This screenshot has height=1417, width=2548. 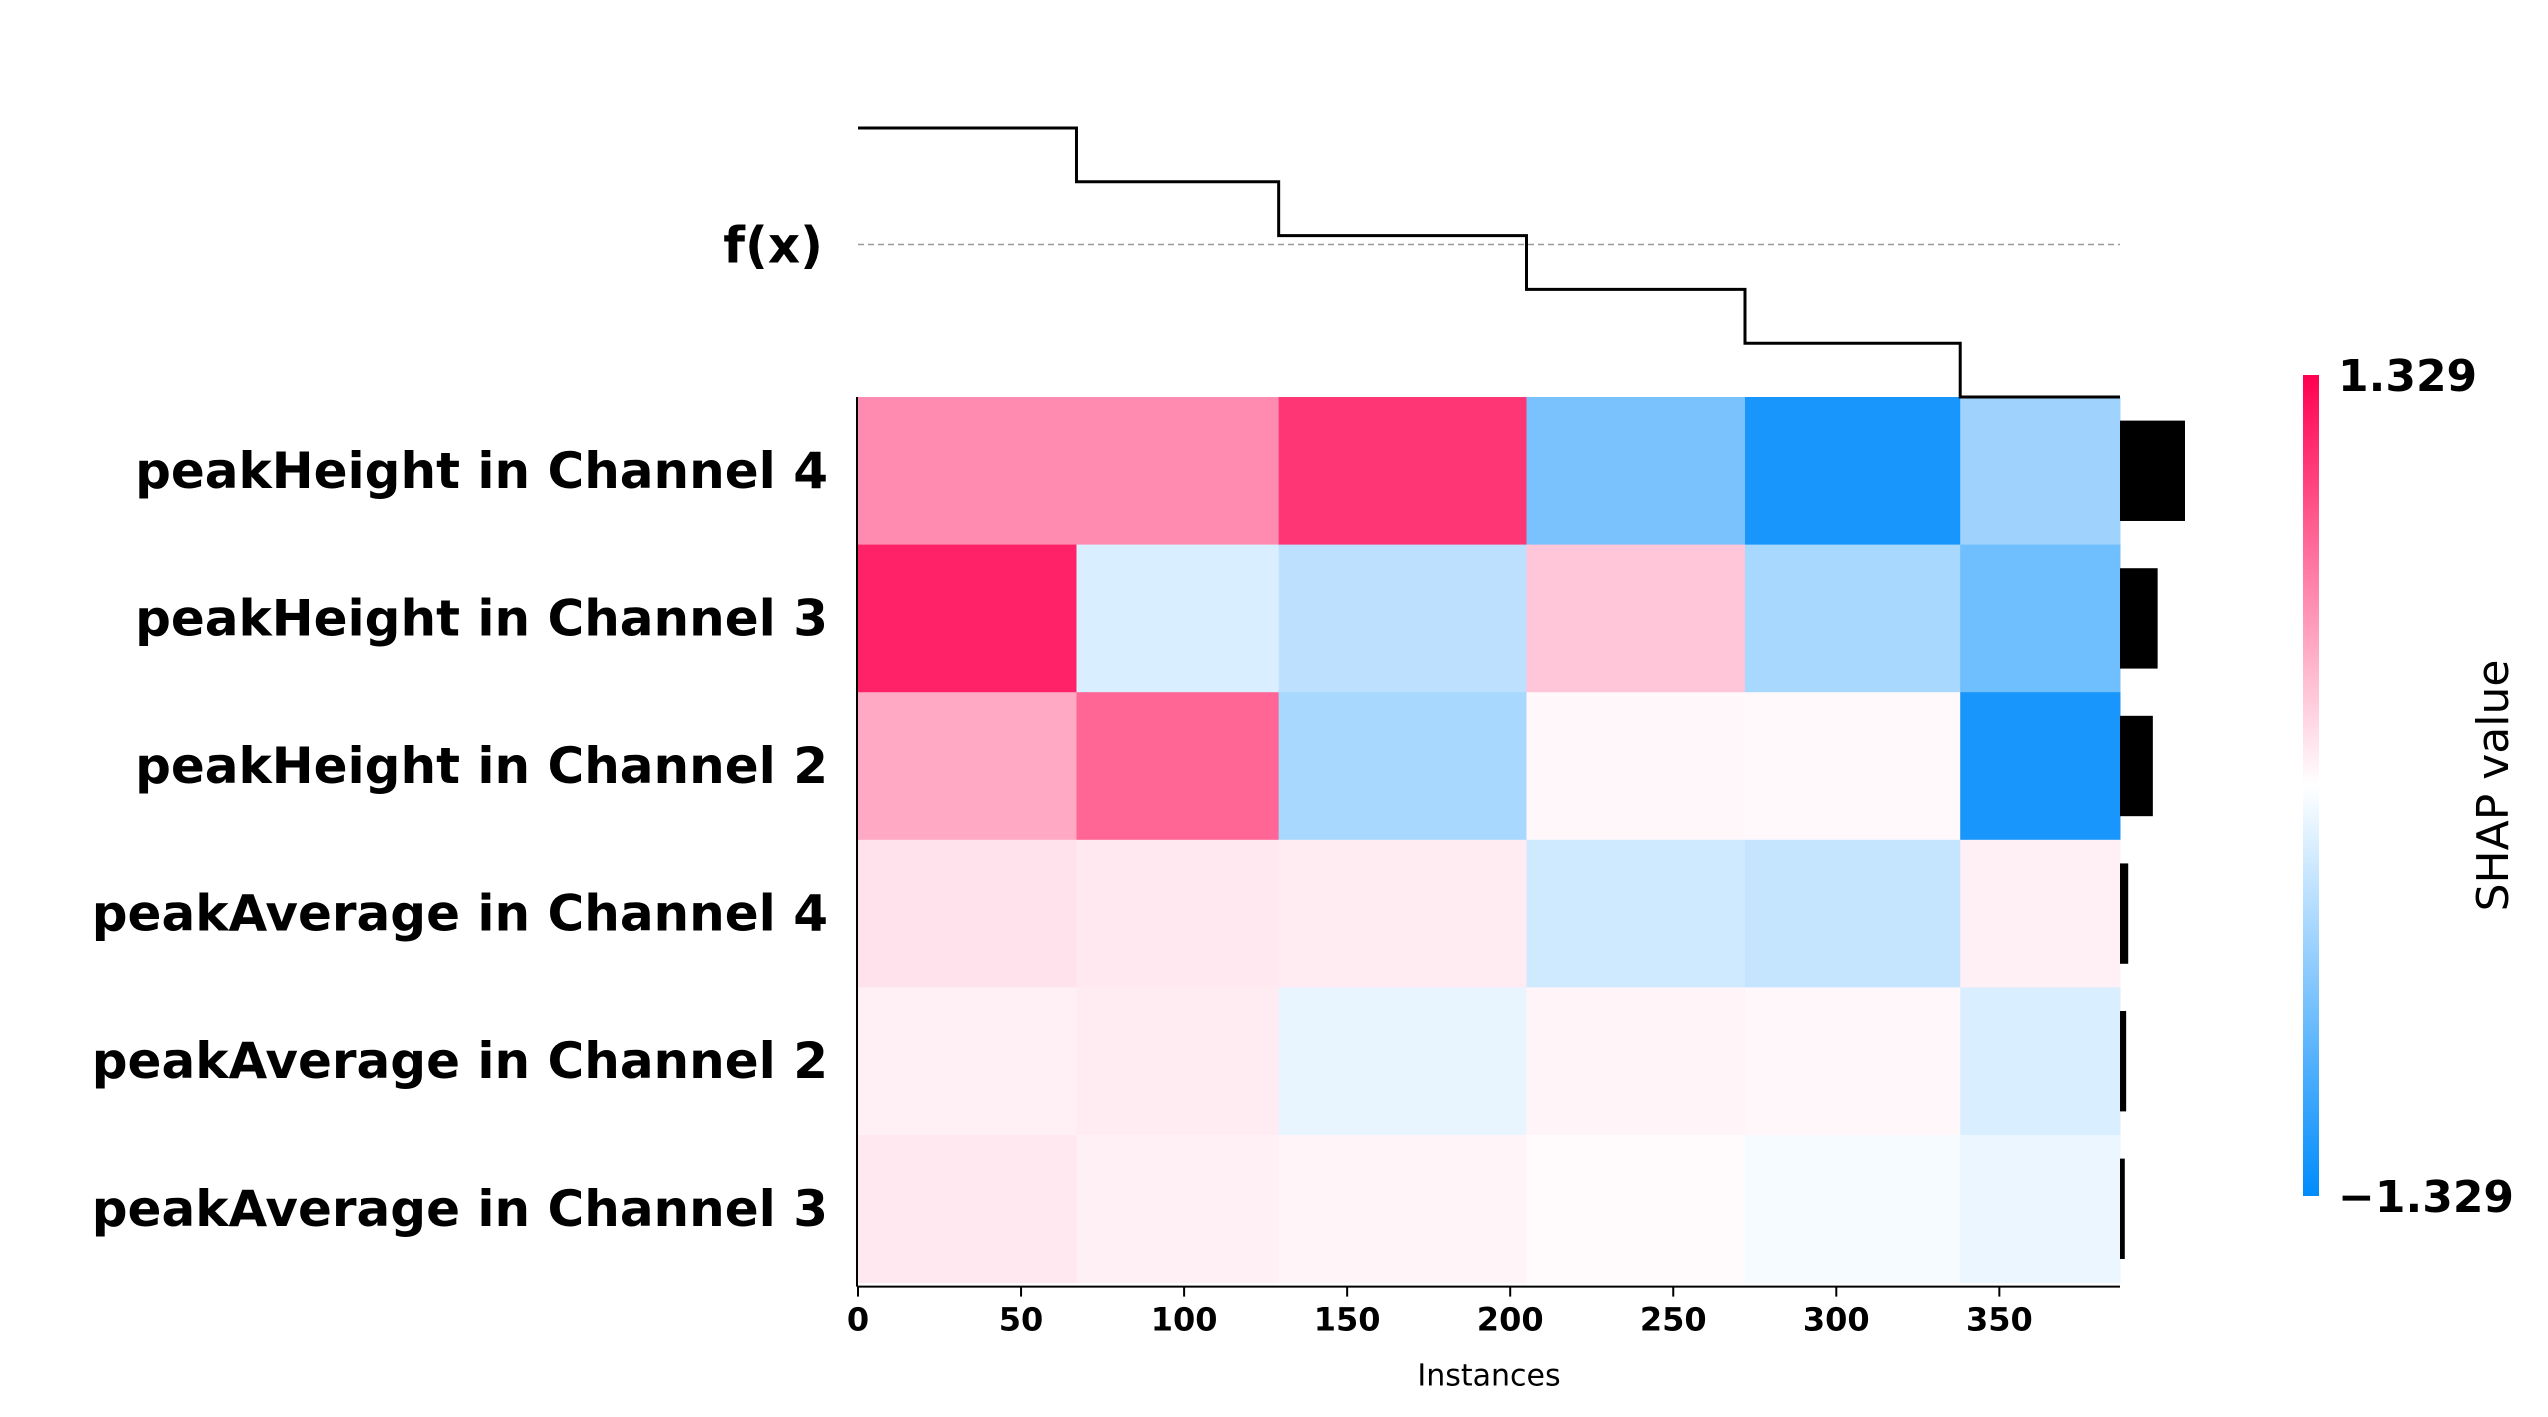 I want to click on feature-label: peakHeight in Channel 2, so click(x=481, y=766).